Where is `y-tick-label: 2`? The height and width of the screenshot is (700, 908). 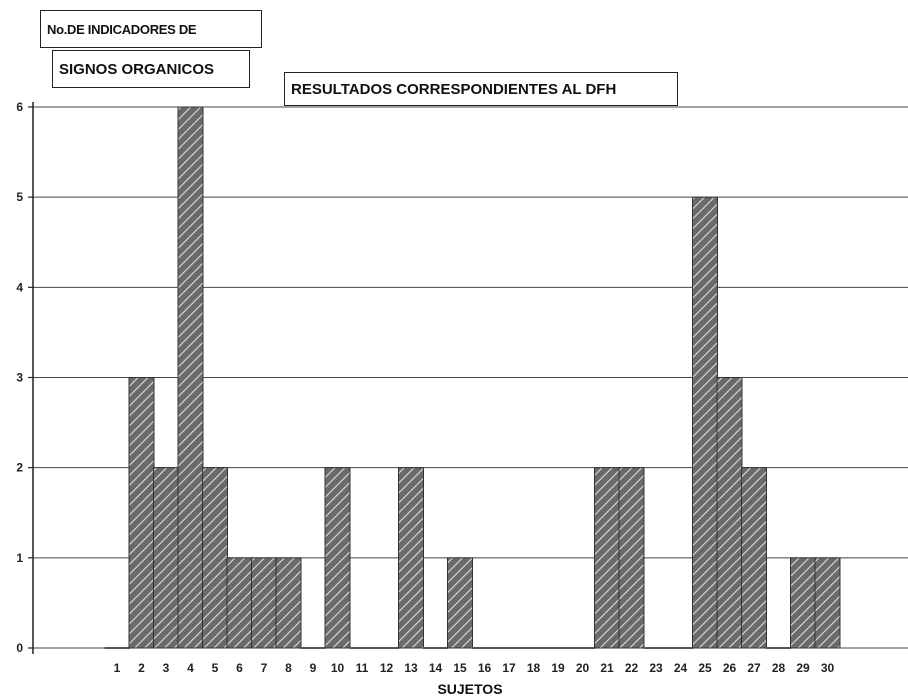
y-tick-label: 2 is located at coordinates (19, 468).